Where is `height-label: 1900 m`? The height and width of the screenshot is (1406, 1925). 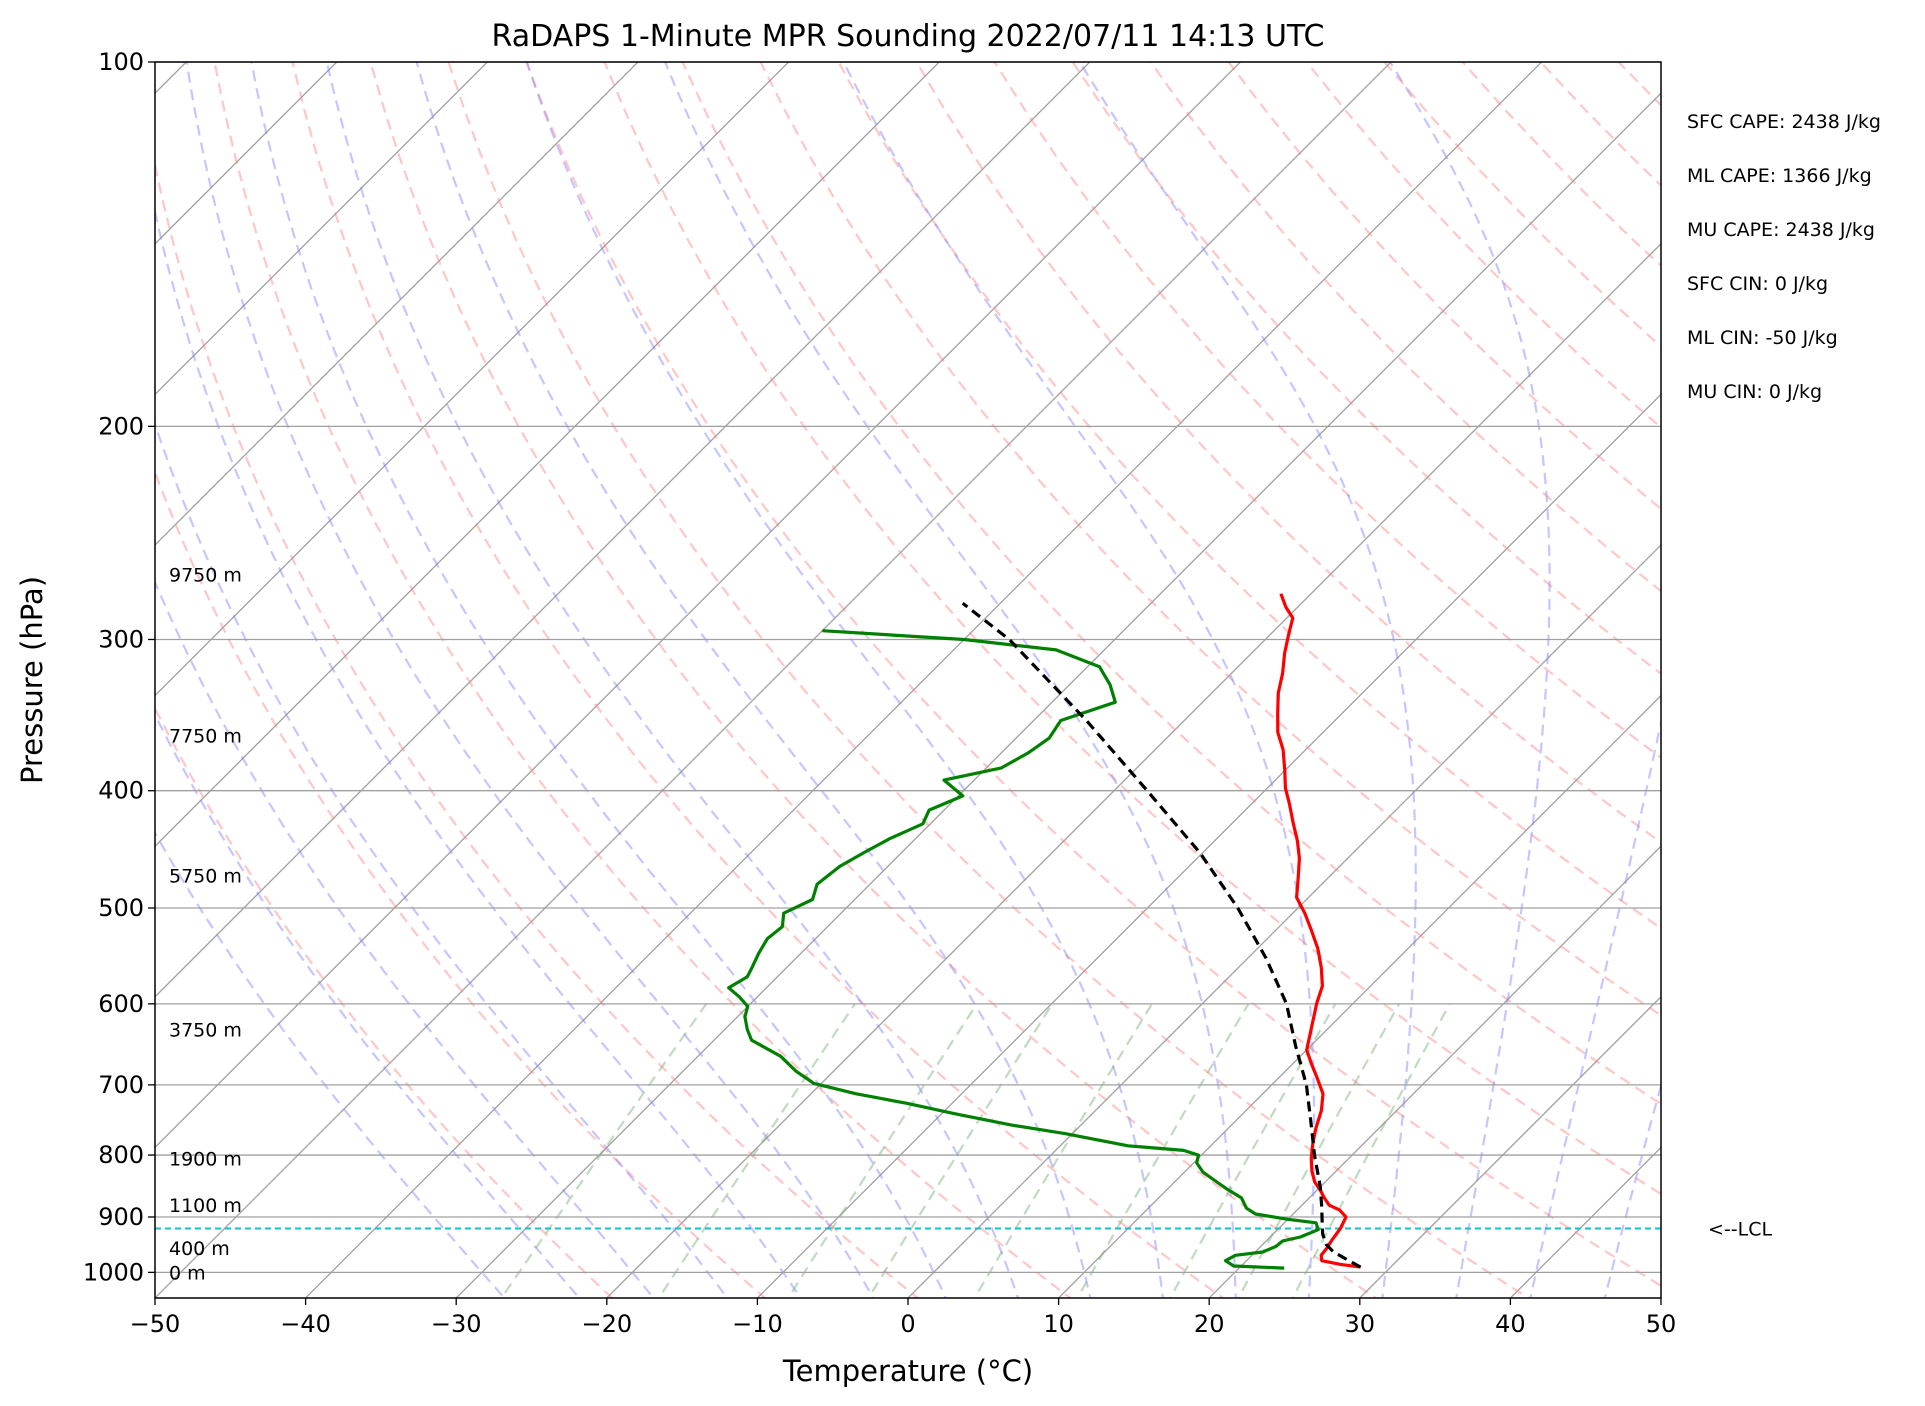
height-label: 1900 m is located at coordinates (205, 1159).